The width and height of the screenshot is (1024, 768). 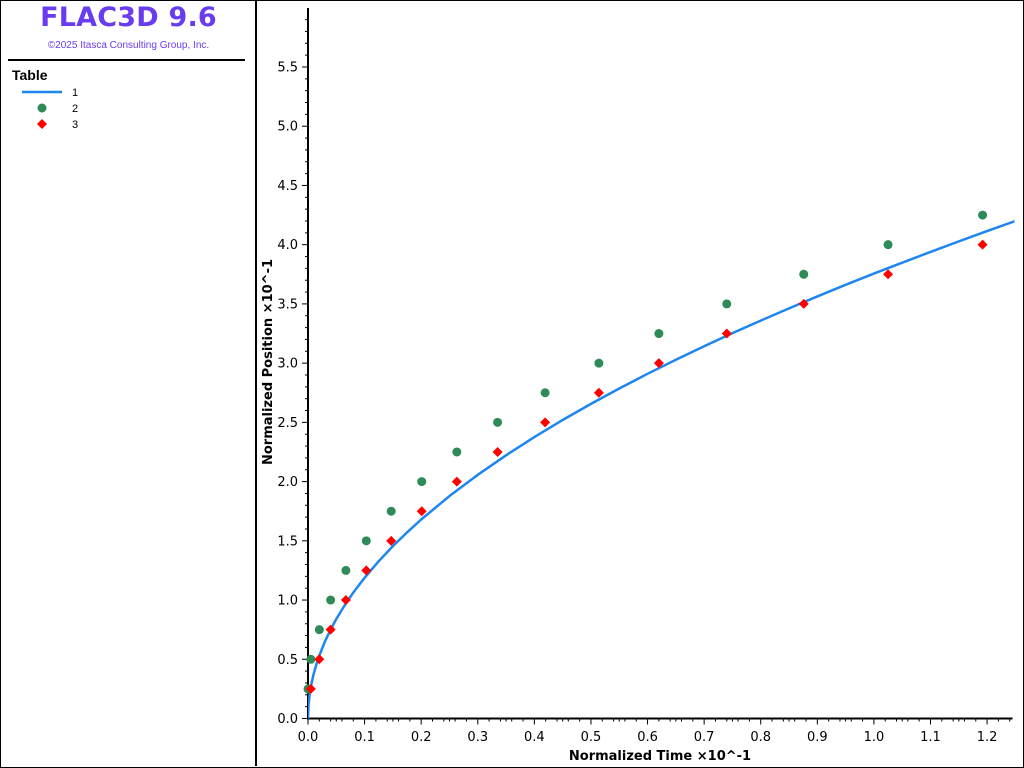 I want to click on app-copyright: ©2025 Itasca Consulting Group, Inc., so click(x=128, y=45).